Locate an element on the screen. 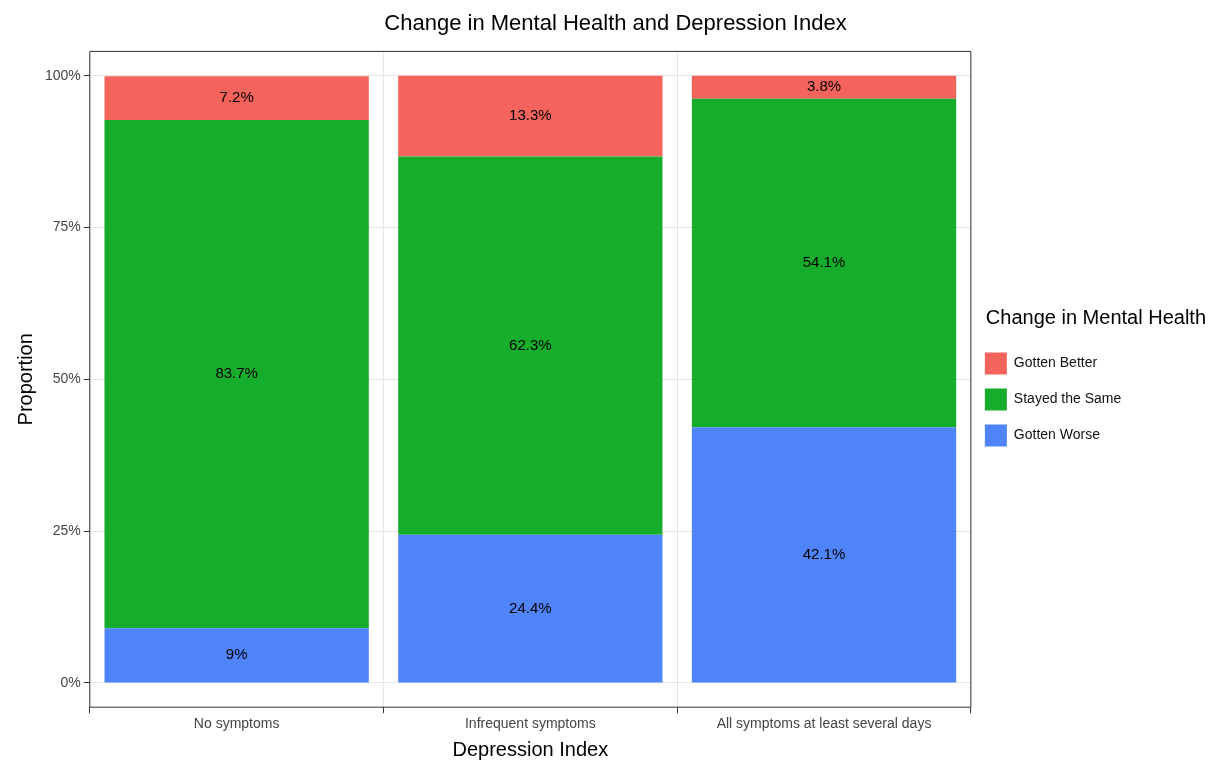  data-label: 83.7% is located at coordinates (236, 373).